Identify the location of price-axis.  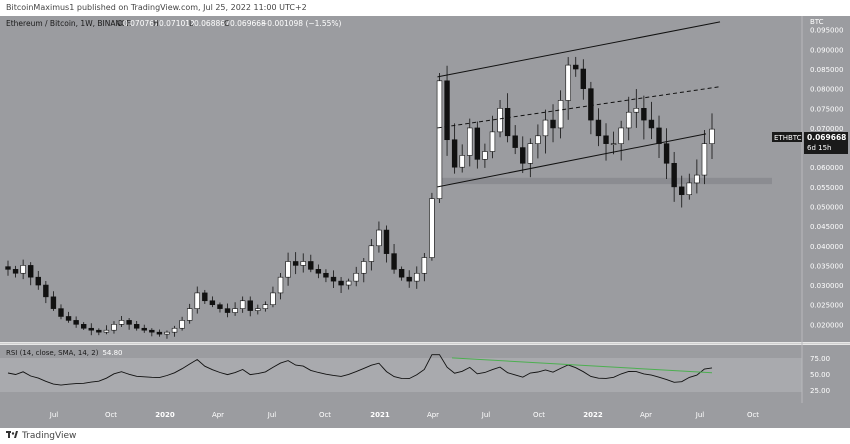
(826, 179).